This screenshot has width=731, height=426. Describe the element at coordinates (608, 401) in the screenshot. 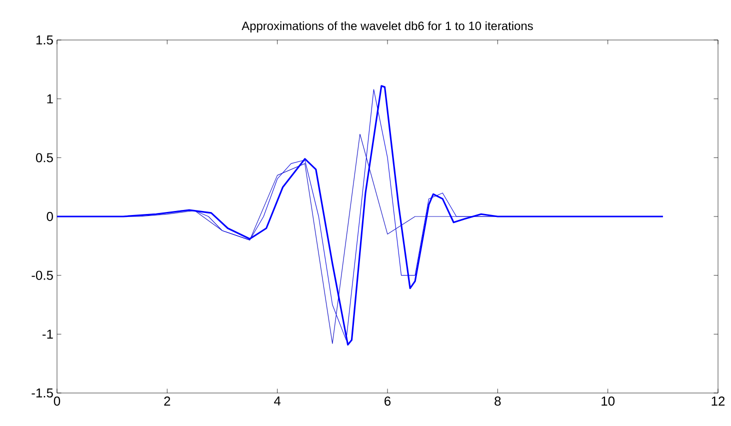

I see `x-tick-label: 10` at that location.